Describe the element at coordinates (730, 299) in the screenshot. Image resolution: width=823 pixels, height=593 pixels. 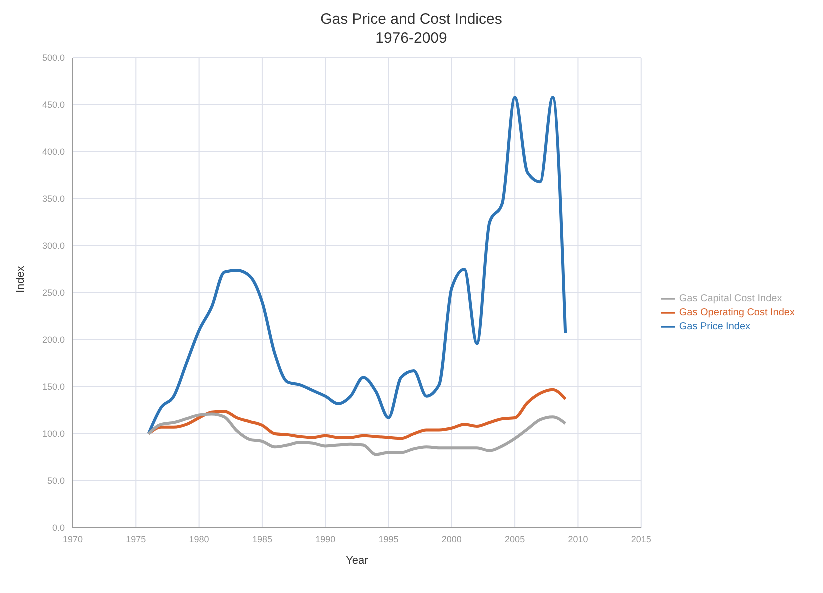
I see `legend-label: Gas Capital Cost Index` at that location.